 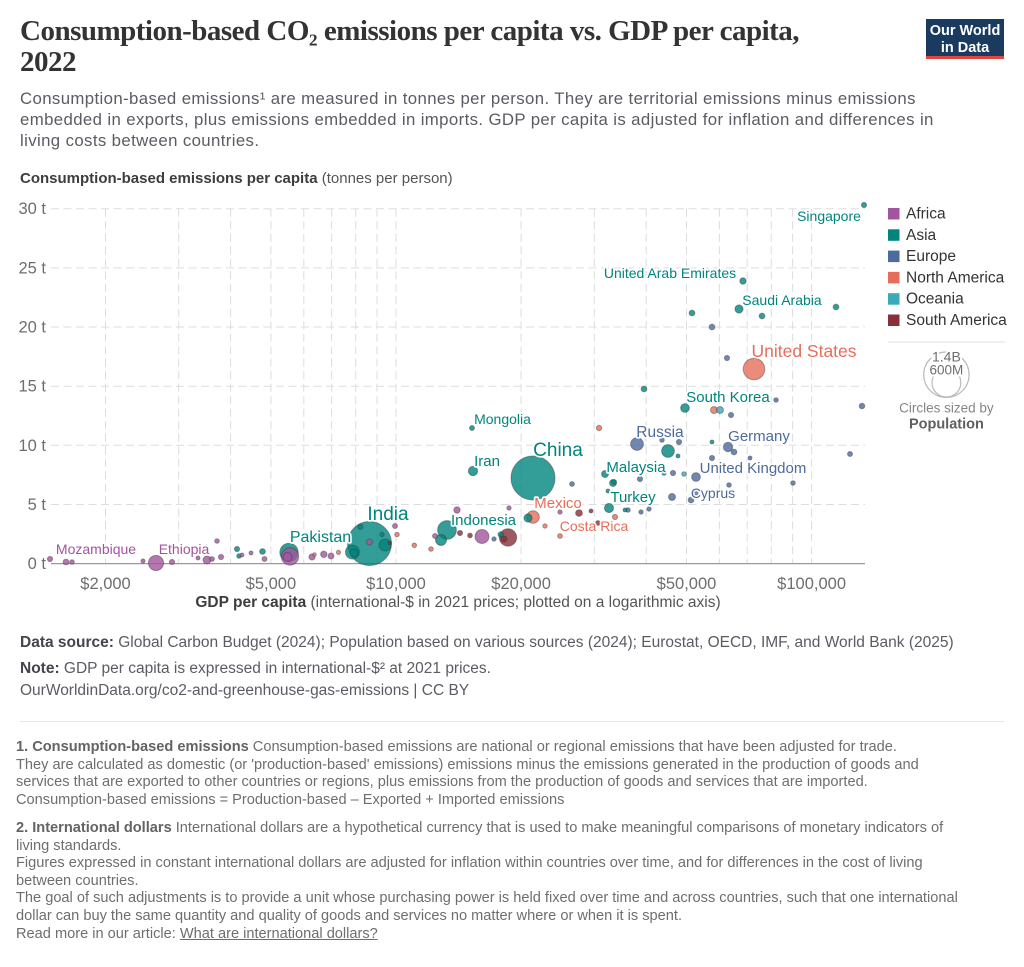 What do you see at coordinates (32, 446) in the screenshot?
I see `svg-text: 10 t` at bounding box center [32, 446].